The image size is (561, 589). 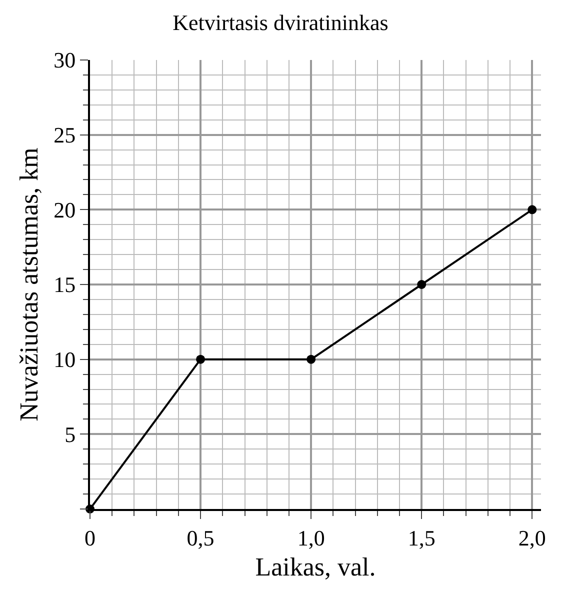 I want to click on y-tick-label: 20, so click(x=65, y=209).